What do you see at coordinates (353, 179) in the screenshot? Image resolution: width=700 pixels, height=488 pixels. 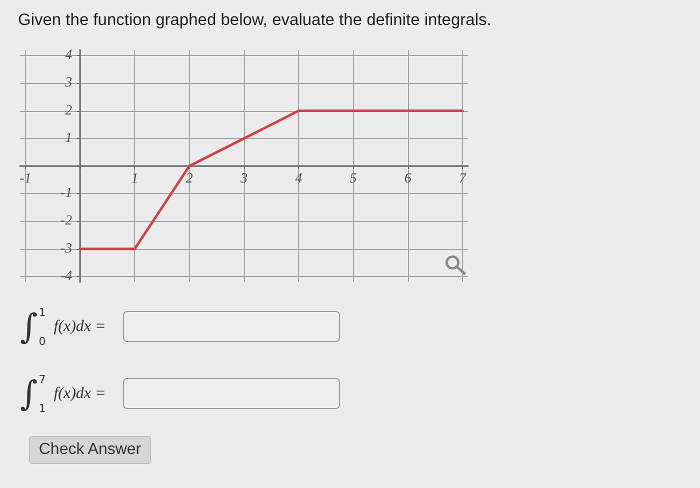 I see `x-tick-label: 5` at bounding box center [353, 179].